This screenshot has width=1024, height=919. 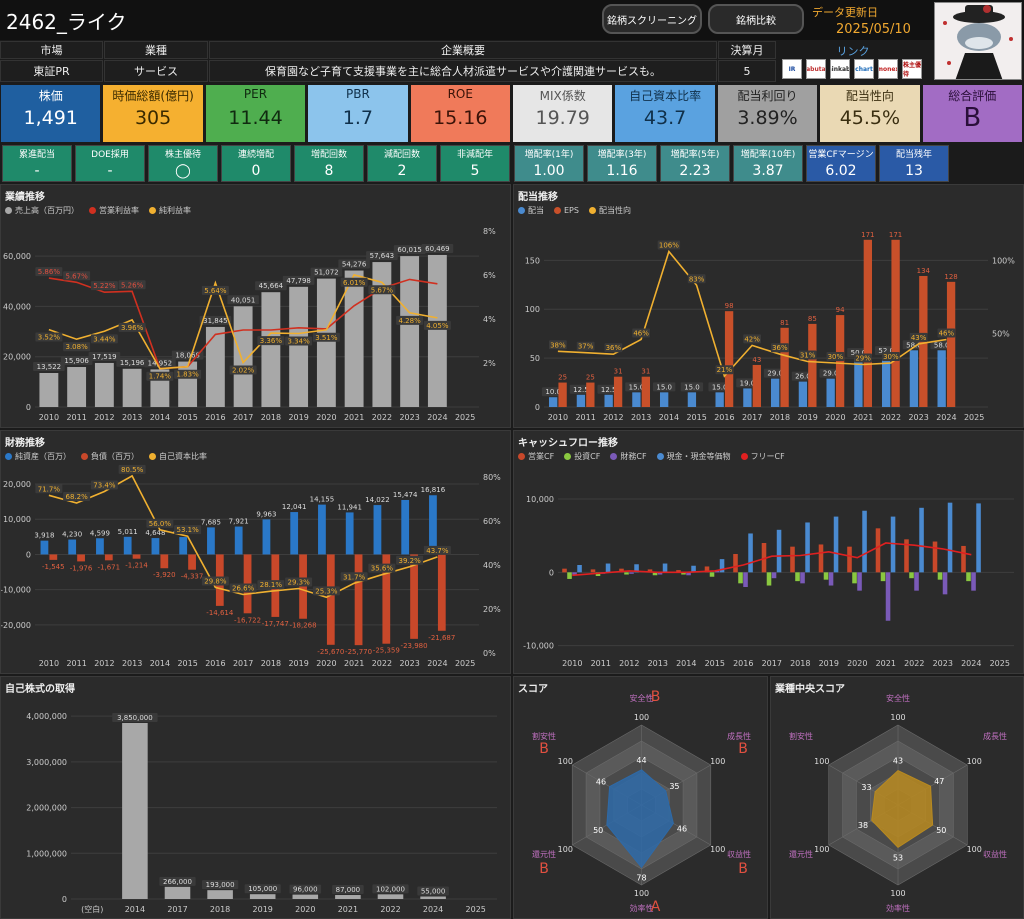 I want to click on x-tick-label: 2016, so click(x=215, y=663).